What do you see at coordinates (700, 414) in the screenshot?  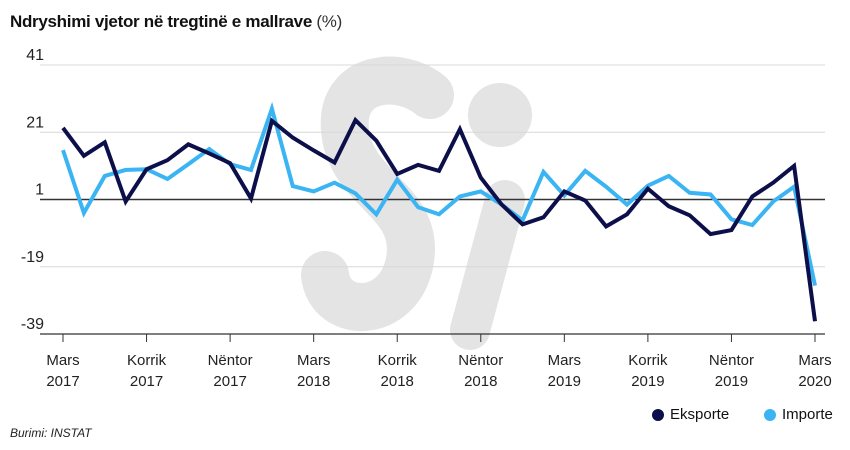 I see `legend-label: Eksporte` at bounding box center [700, 414].